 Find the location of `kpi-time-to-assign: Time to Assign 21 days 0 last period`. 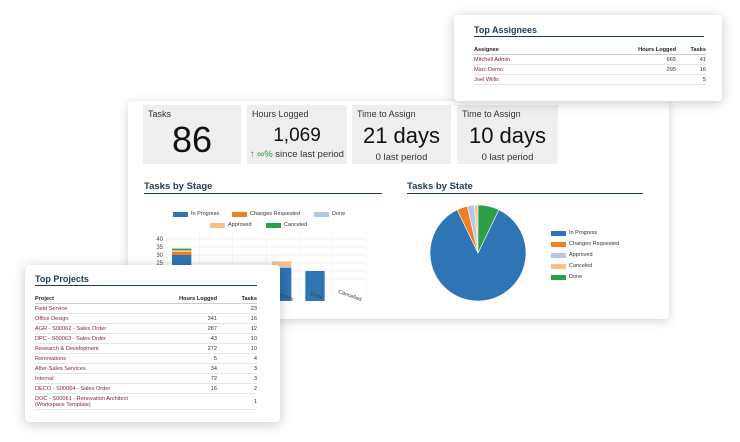

kpi-time-to-assign: Time to Assign 21 days 0 last period is located at coordinates (401, 134).